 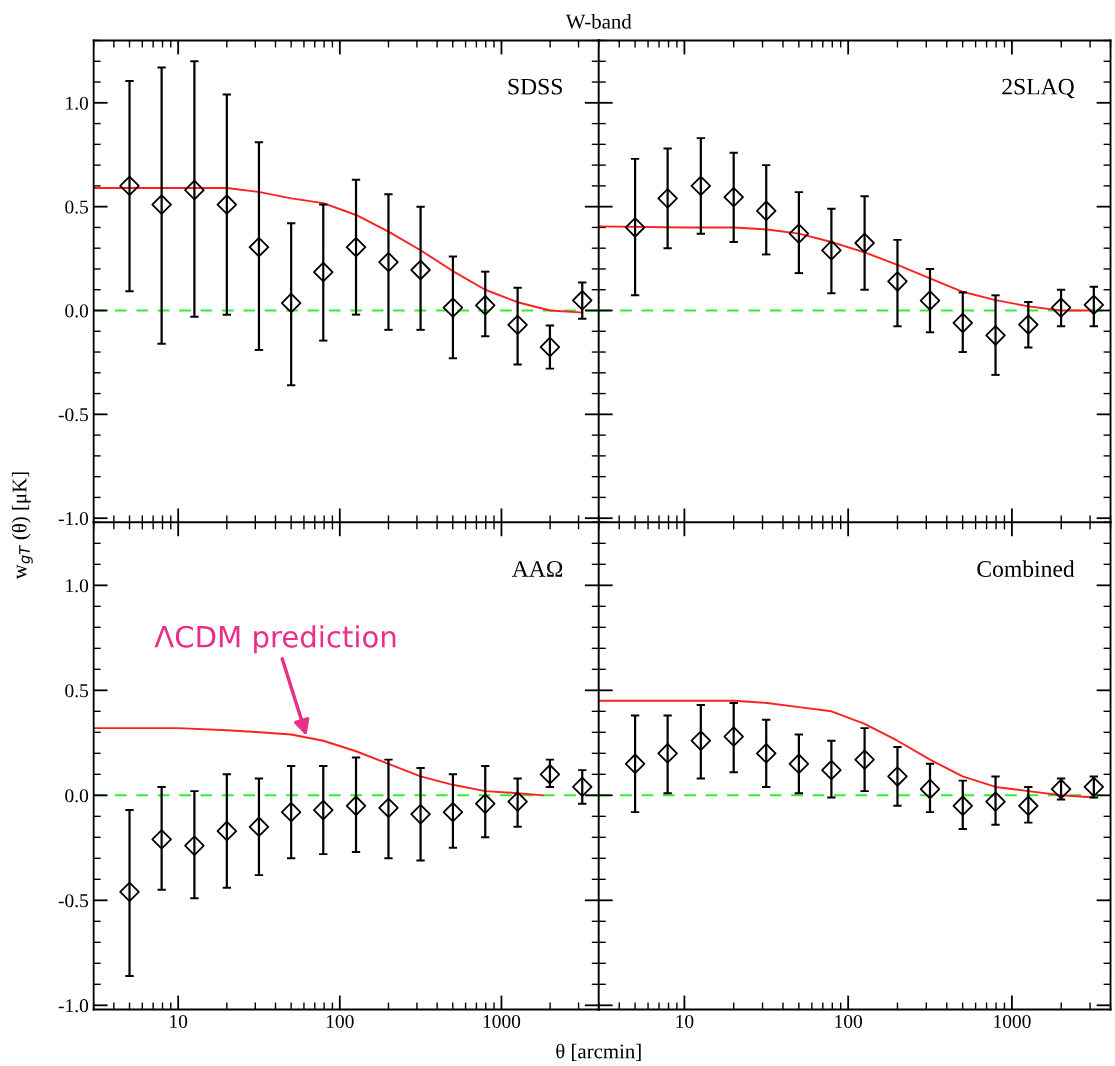 What do you see at coordinates (535, 86) in the screenshot?
I see `text: SDSS` at bounding box center [535, 86].